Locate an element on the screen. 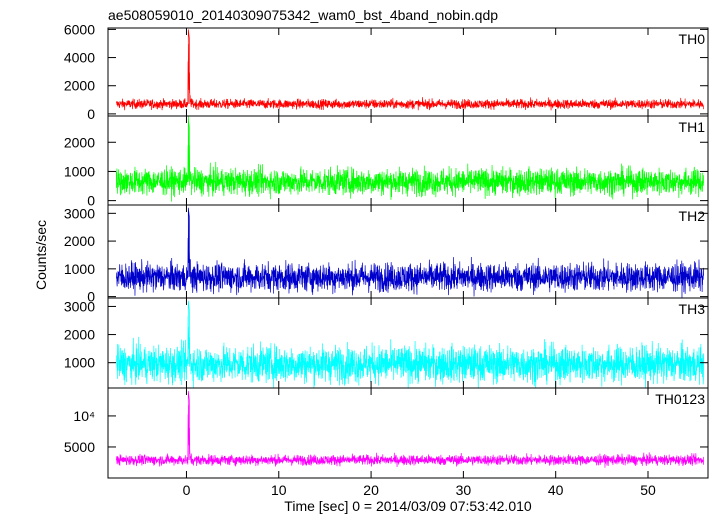 The height and width of the screenshot is (516, 717). series-th1 is located at coordinates (409, 159).